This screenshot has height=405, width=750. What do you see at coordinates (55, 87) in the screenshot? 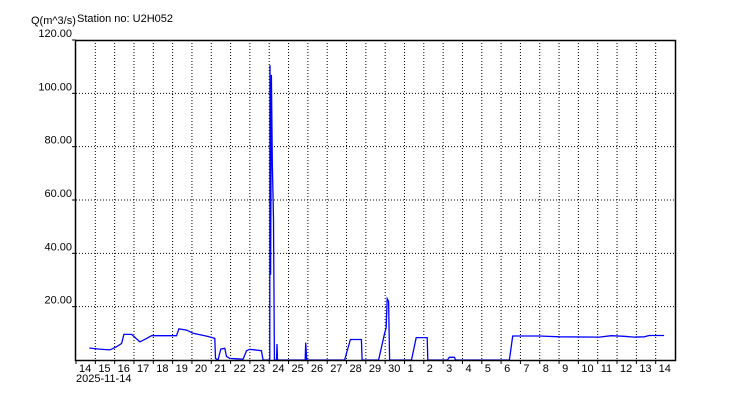
I see `y-tick-label: 100.00` at bounding box center [55, 87].